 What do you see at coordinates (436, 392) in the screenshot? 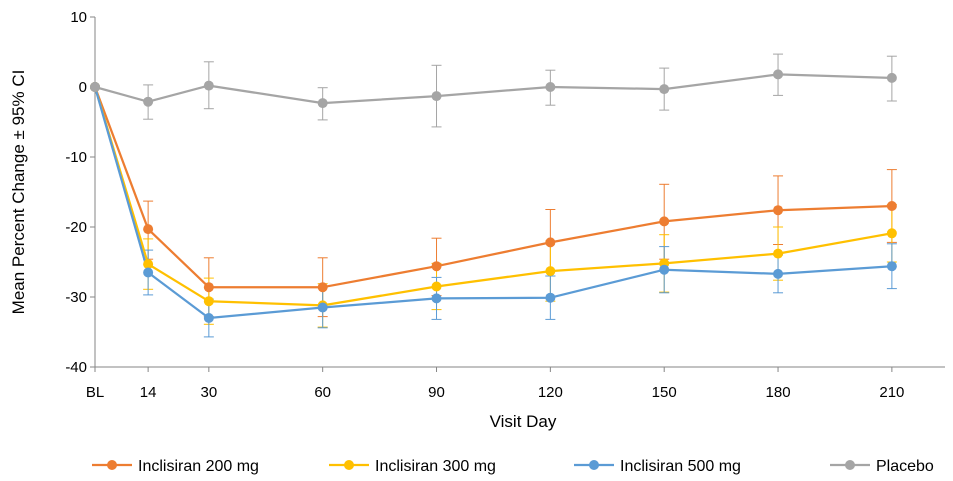
I see `x-tick-label: 90` at bounding box center [436, 392].